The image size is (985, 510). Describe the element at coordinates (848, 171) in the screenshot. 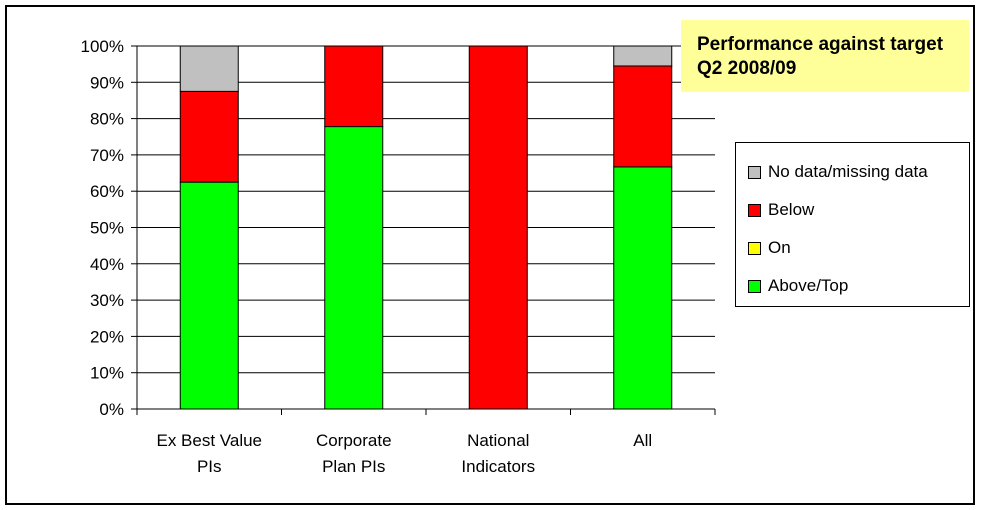

I see `legend-label: No data/missing data` at that location.